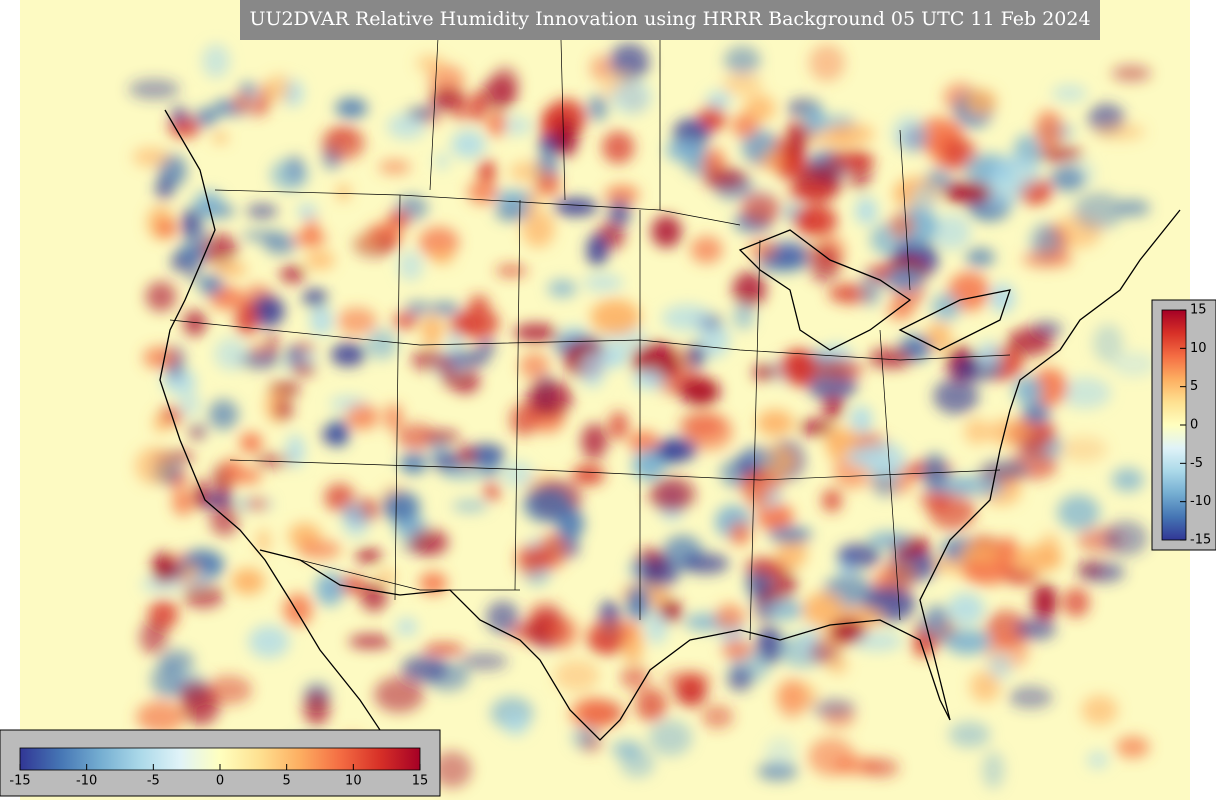 The width and height of the screenshot is (1216, 800). I want to click on title-box, so click(670, 20).